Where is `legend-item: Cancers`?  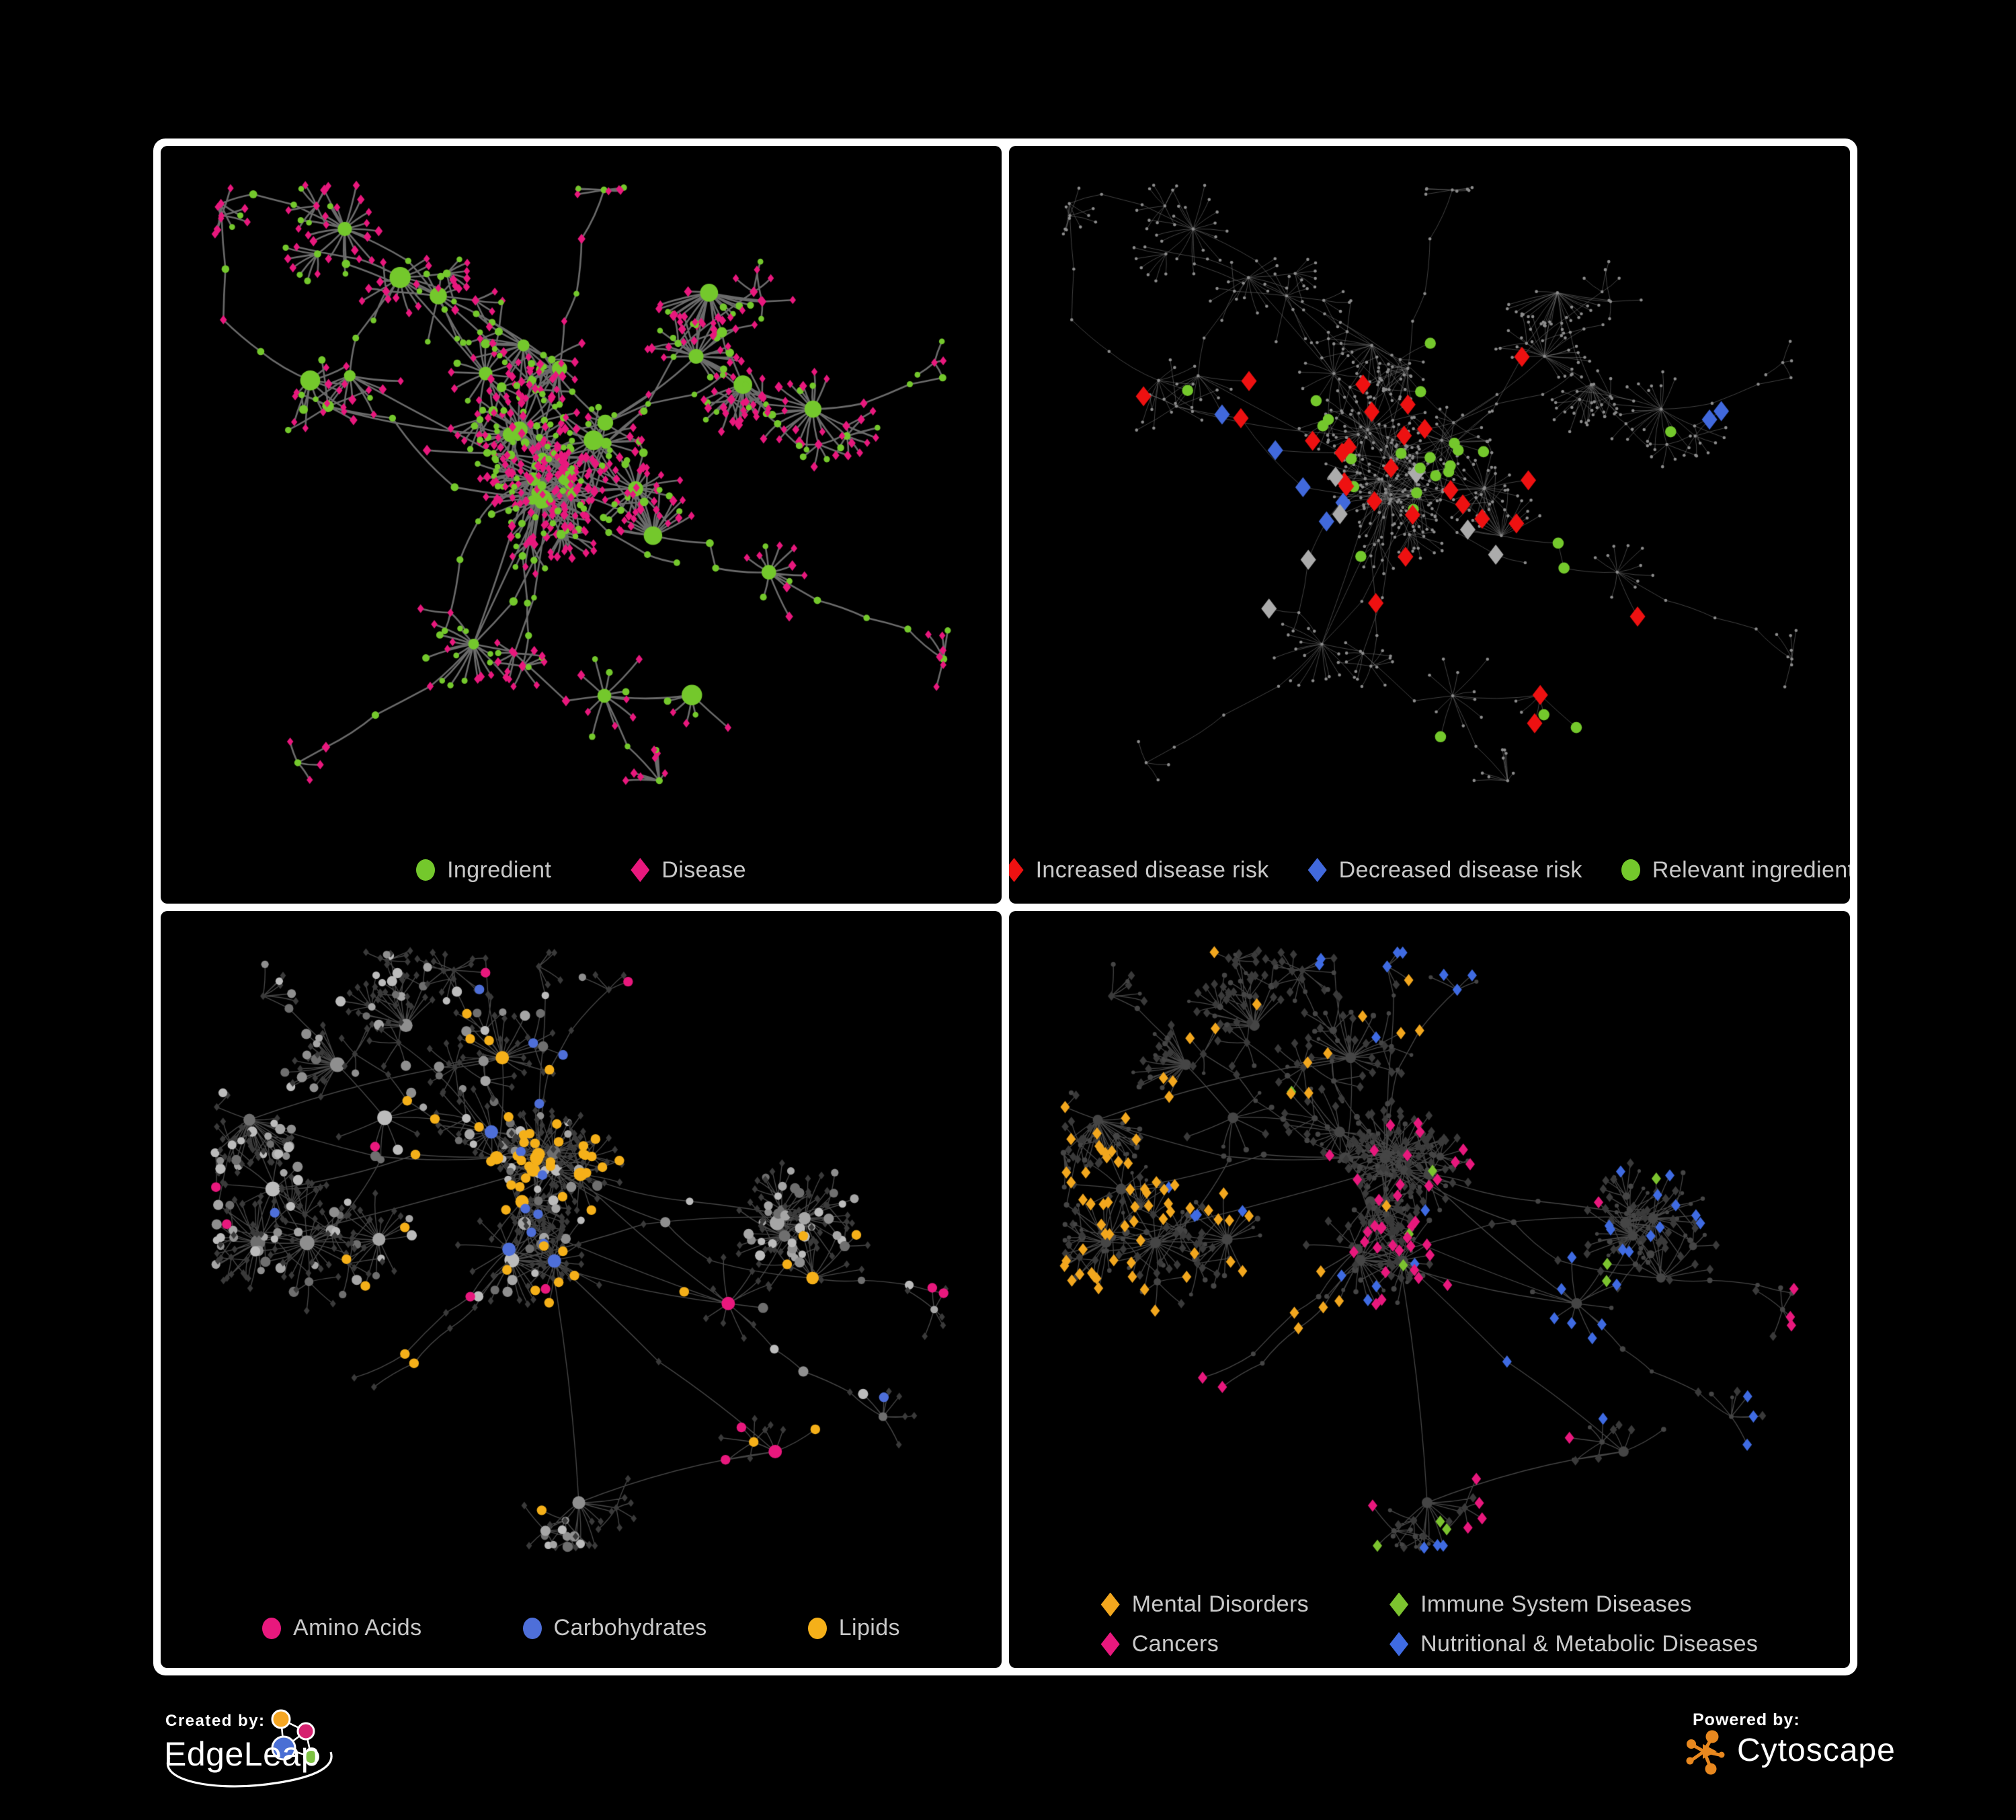 legend-item: Cancers is located at coordinates (1159, 1644).